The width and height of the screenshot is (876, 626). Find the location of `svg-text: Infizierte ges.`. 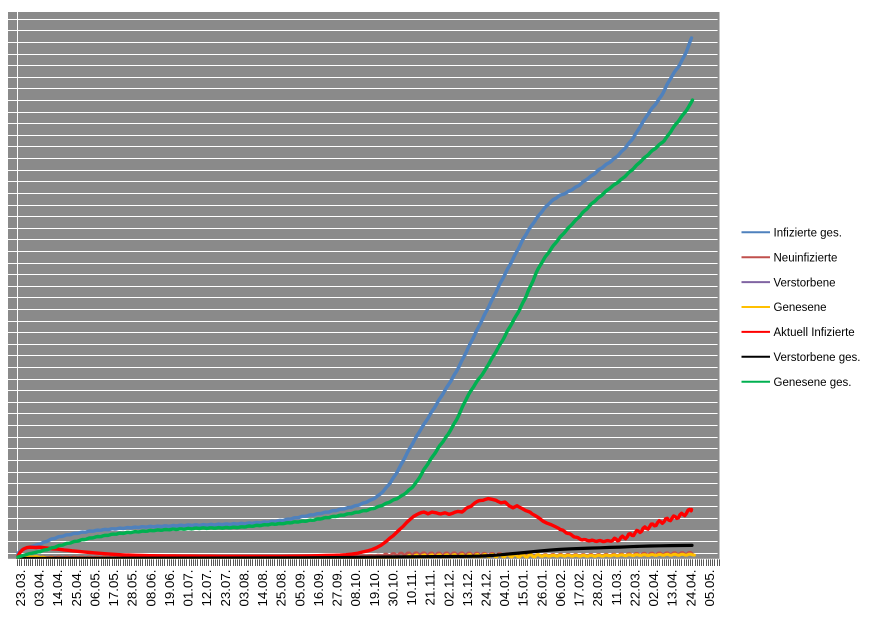

svg-text: Infizierte ges. is located at coordinates (808, 234).